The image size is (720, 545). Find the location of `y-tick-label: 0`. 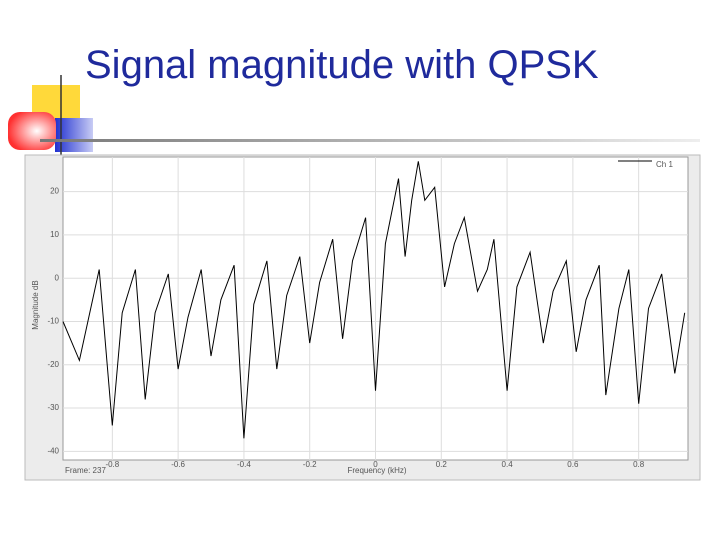

y-tick-label: 0 is located at coordinates (57, 277).